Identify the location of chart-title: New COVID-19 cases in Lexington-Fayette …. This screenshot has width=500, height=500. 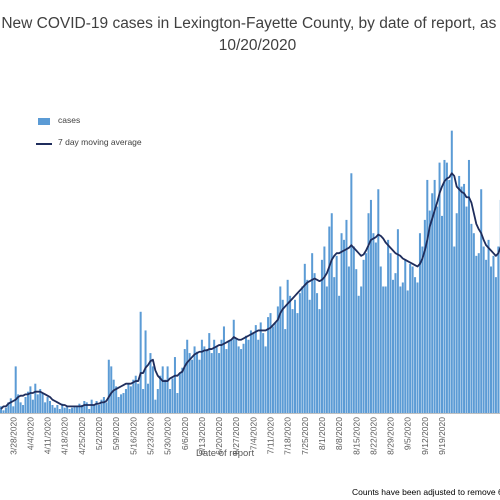
(250, 35).